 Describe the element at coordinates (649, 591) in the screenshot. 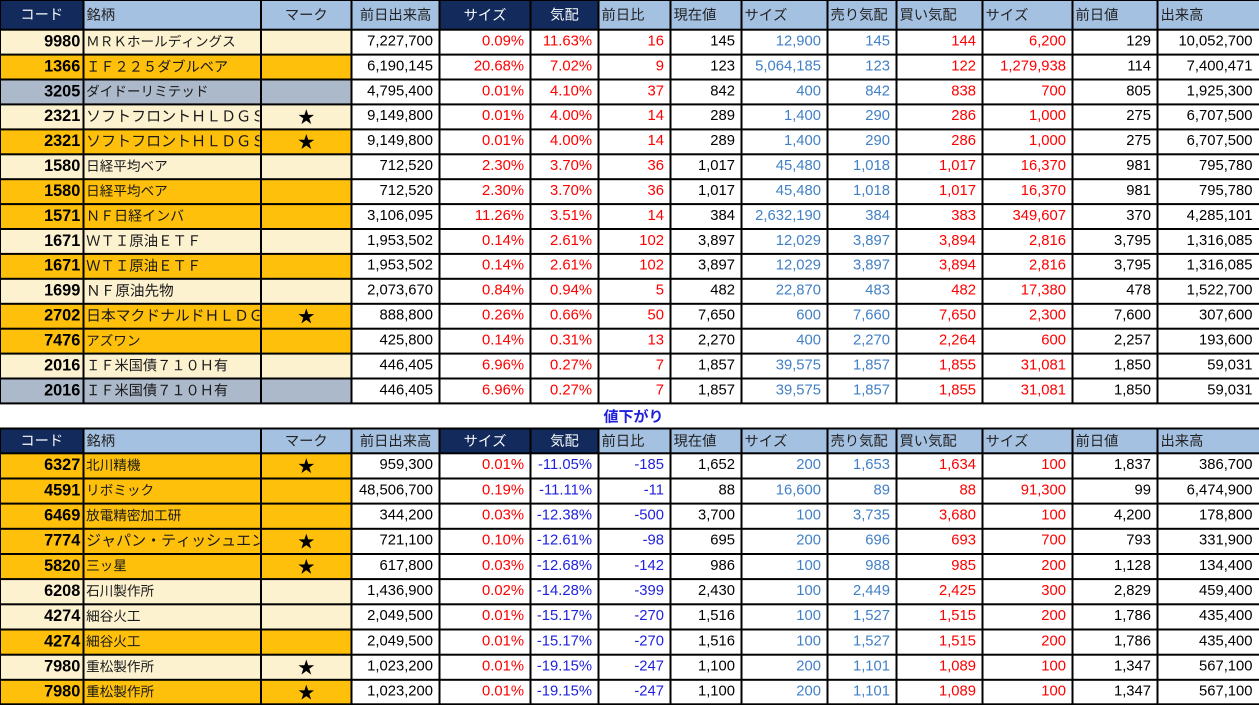

I see `svg-text: -399` at that location.